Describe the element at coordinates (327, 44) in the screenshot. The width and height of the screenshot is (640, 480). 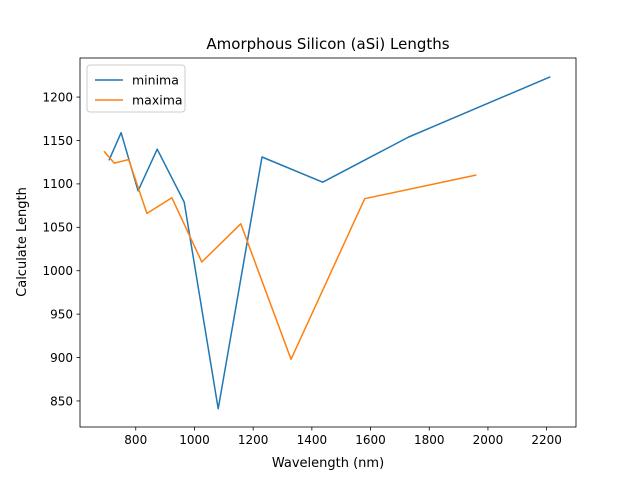
I see `chart-title: Amorphous Silicon (aSi) Lengths` at that location.